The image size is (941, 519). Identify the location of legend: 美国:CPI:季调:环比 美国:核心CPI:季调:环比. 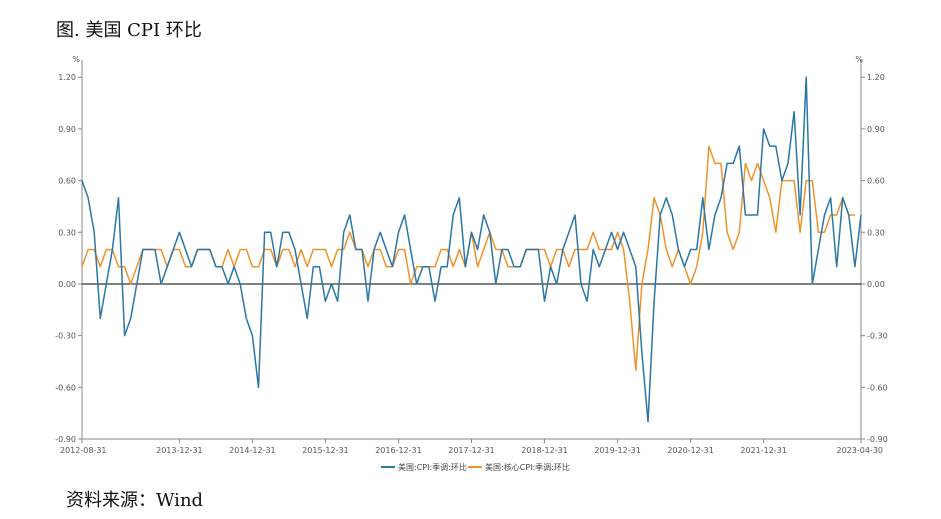
(475, 467).